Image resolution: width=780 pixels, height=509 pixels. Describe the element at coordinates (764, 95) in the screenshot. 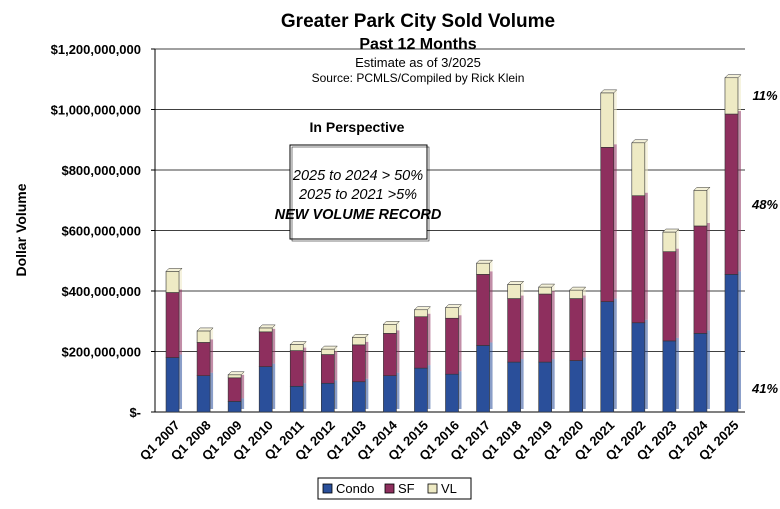

I see `pct-label-vl: 11%` at that location.